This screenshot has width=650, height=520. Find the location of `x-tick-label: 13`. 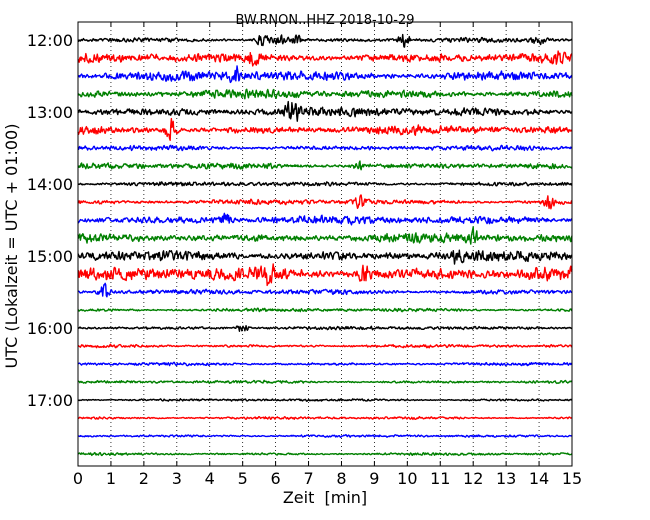

x-tick-label: 13 is located at coordinates (506, 478).